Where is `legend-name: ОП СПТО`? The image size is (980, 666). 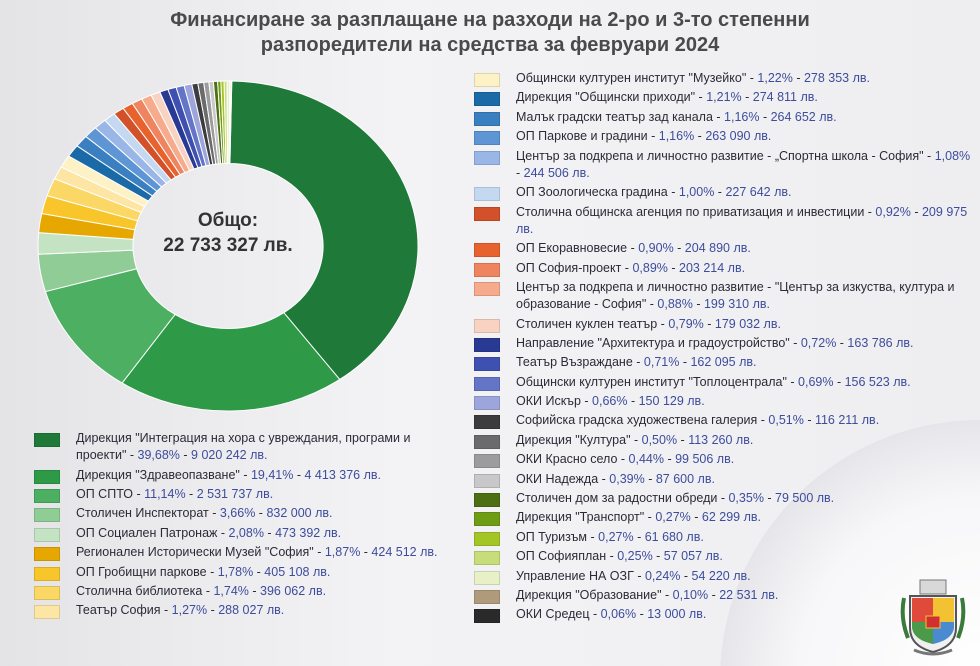
legend-name: ОП СПТО is located at coordinates (104, 493).